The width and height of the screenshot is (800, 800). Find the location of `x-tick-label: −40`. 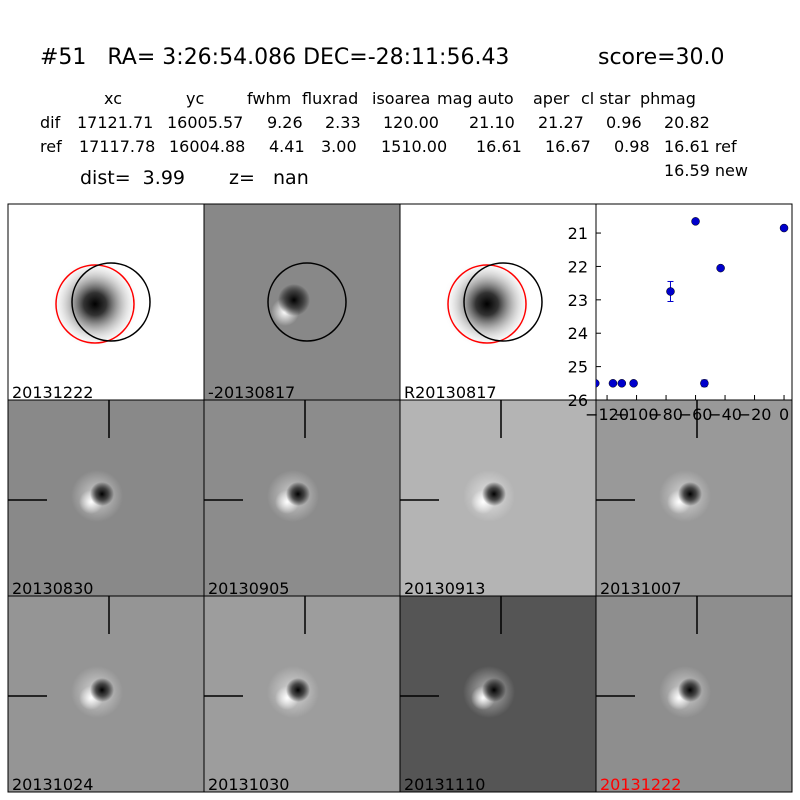

x-tick-label: −40 is located at coordinates (725, 414).